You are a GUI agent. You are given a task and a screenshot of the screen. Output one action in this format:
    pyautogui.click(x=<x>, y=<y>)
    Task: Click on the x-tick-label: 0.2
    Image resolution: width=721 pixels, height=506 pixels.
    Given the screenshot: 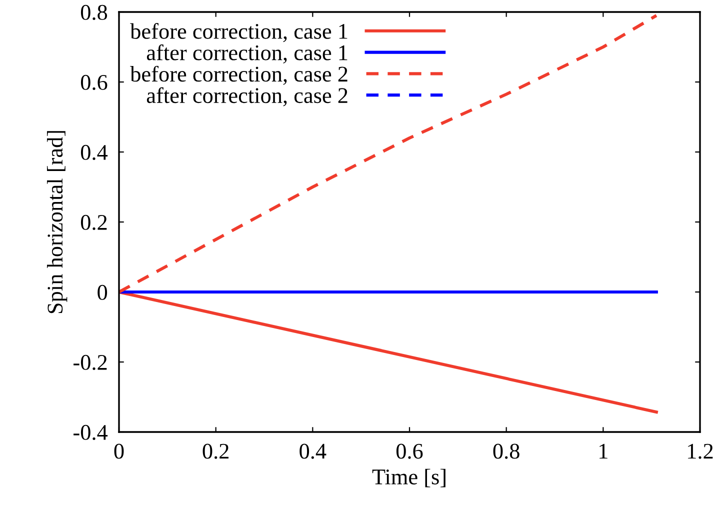 What is the action you would take?
    pyautogui.click(x=215, y=451)
    